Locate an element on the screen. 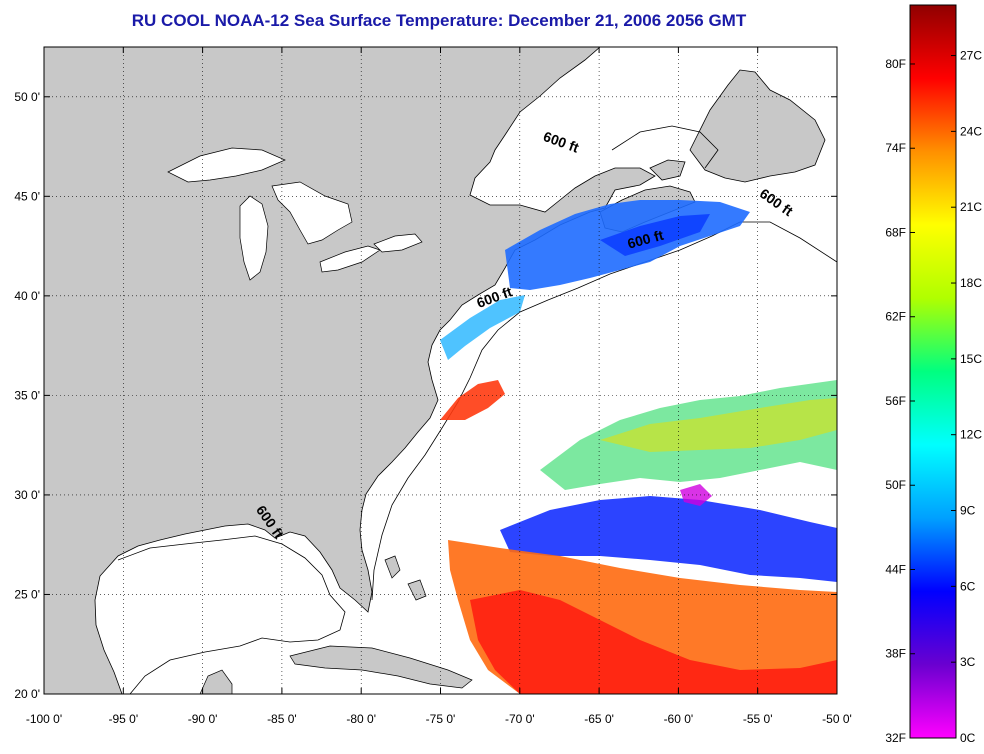 This screenshot has height=754, width=984. cb-label-f-1: 74F is located at coordinates (895, 148).